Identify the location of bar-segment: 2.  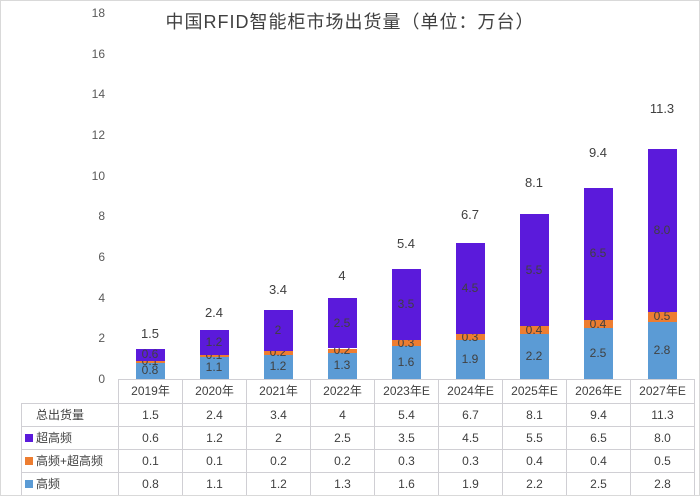
(278, 330).